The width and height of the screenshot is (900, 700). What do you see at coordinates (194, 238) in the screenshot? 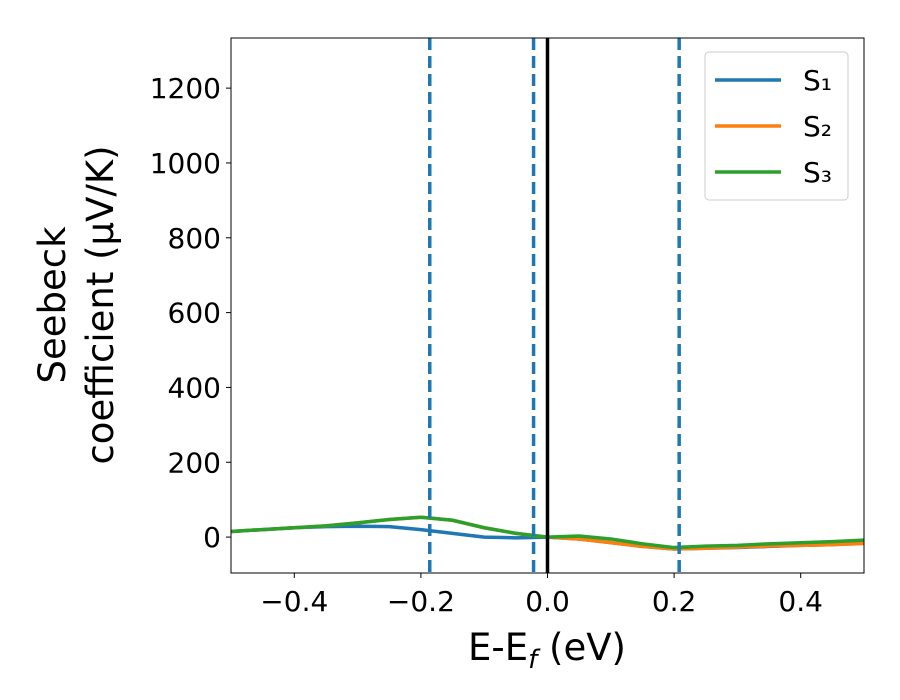
I see `y-tick-label: 800` at bounding box center [194, 238].